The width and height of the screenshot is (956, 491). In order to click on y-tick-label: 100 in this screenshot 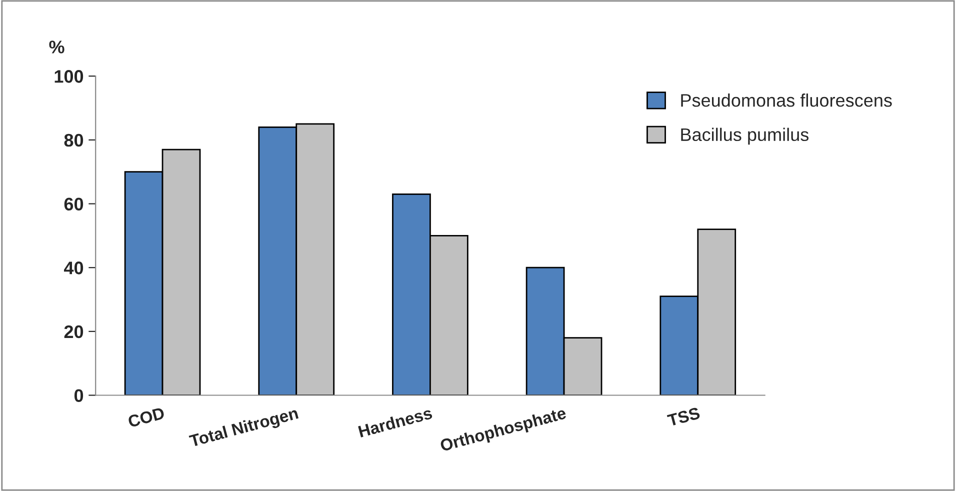, I will do `click(69, 76)`.